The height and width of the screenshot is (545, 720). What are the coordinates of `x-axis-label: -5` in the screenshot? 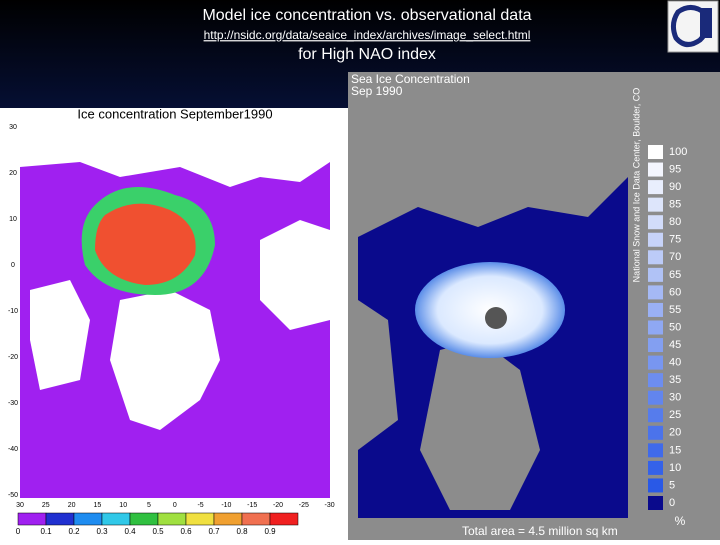 It's located at (200, 505).